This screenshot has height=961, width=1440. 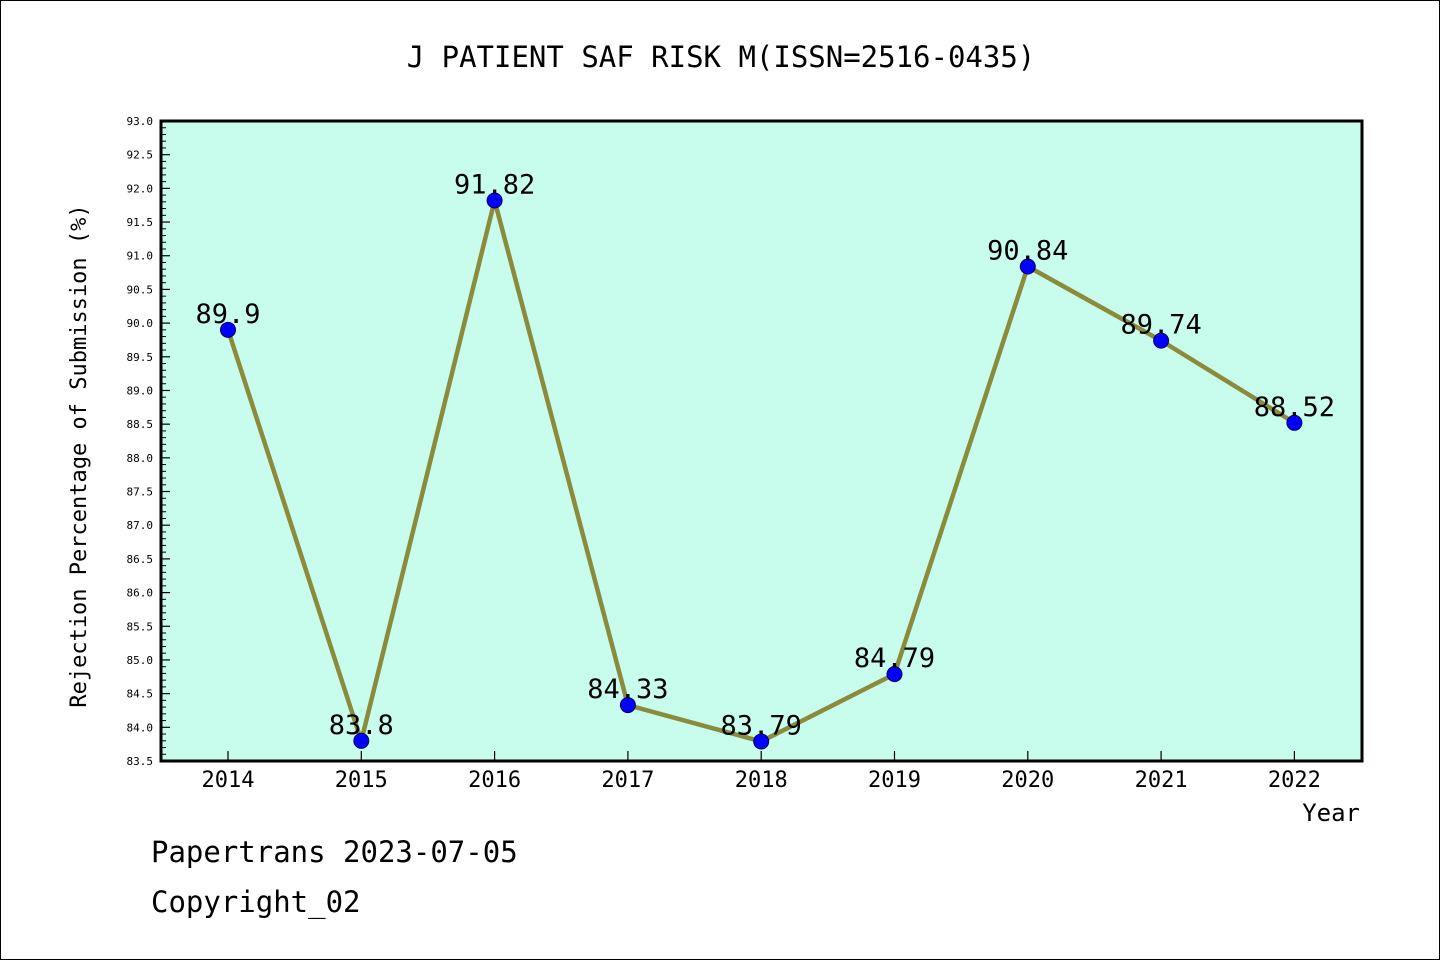 I want to click on x-axis: 2014 2015 2016 2017 2018 2019 2020 2021 2022, so click(x=761, y=772).